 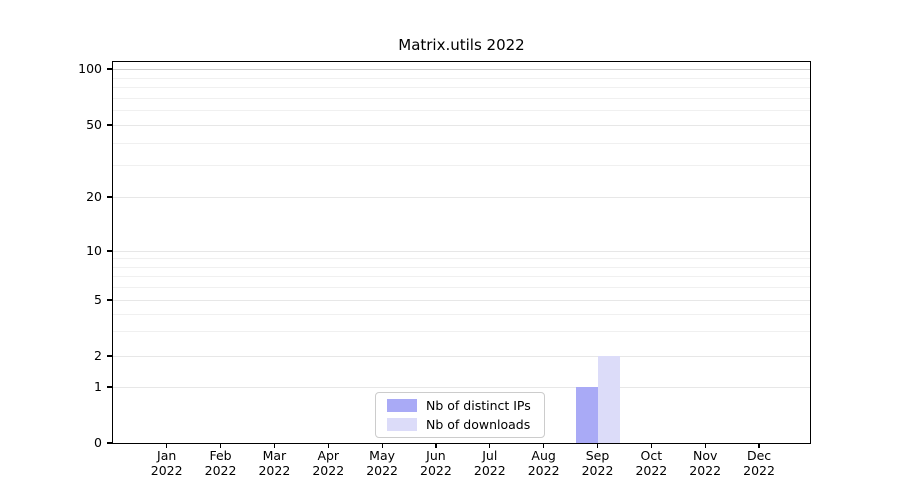 I want to click on x-axis-label: Feb 2022, so click(x=221, y=463).